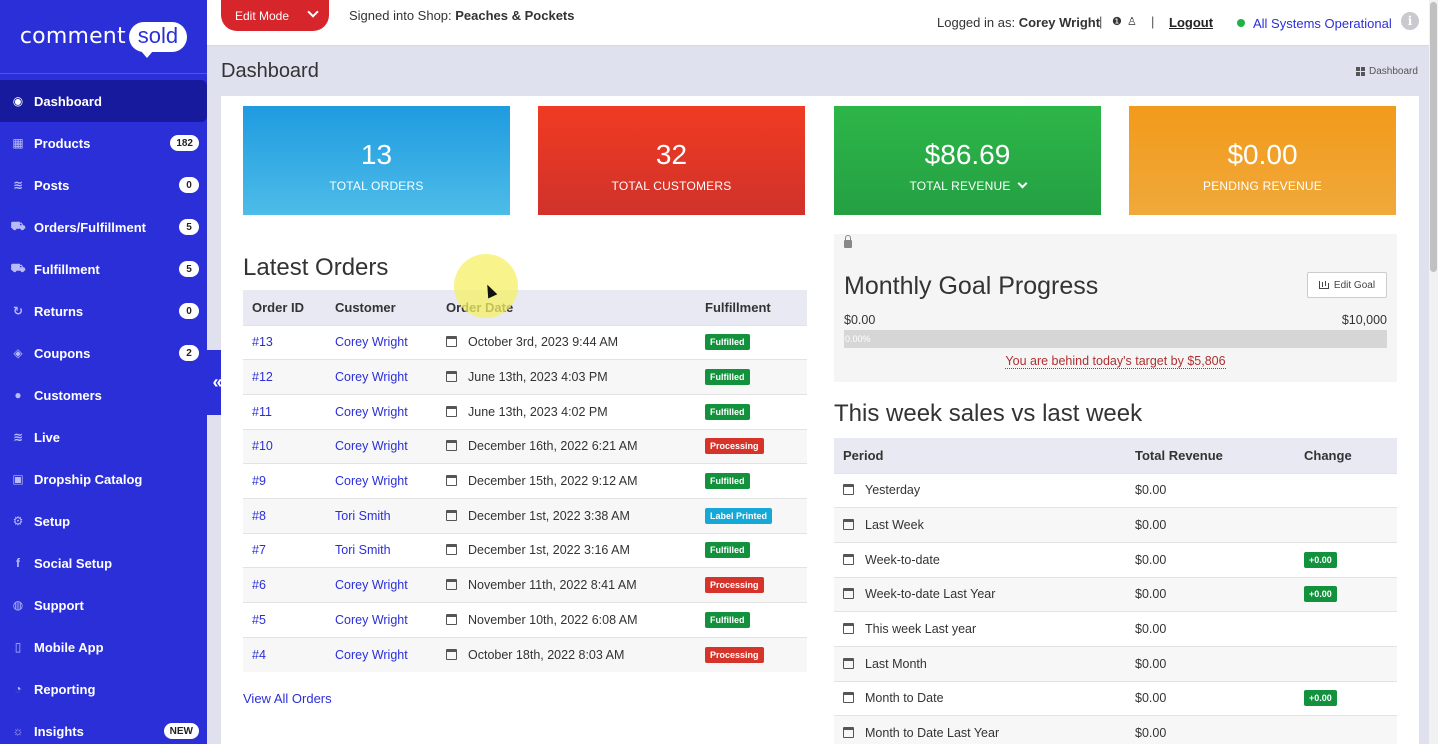  What do you see at coordinates (52, 521) in the screenshot?
I see `sidebar-item-label: Setup` at bounding box center [52, 521].